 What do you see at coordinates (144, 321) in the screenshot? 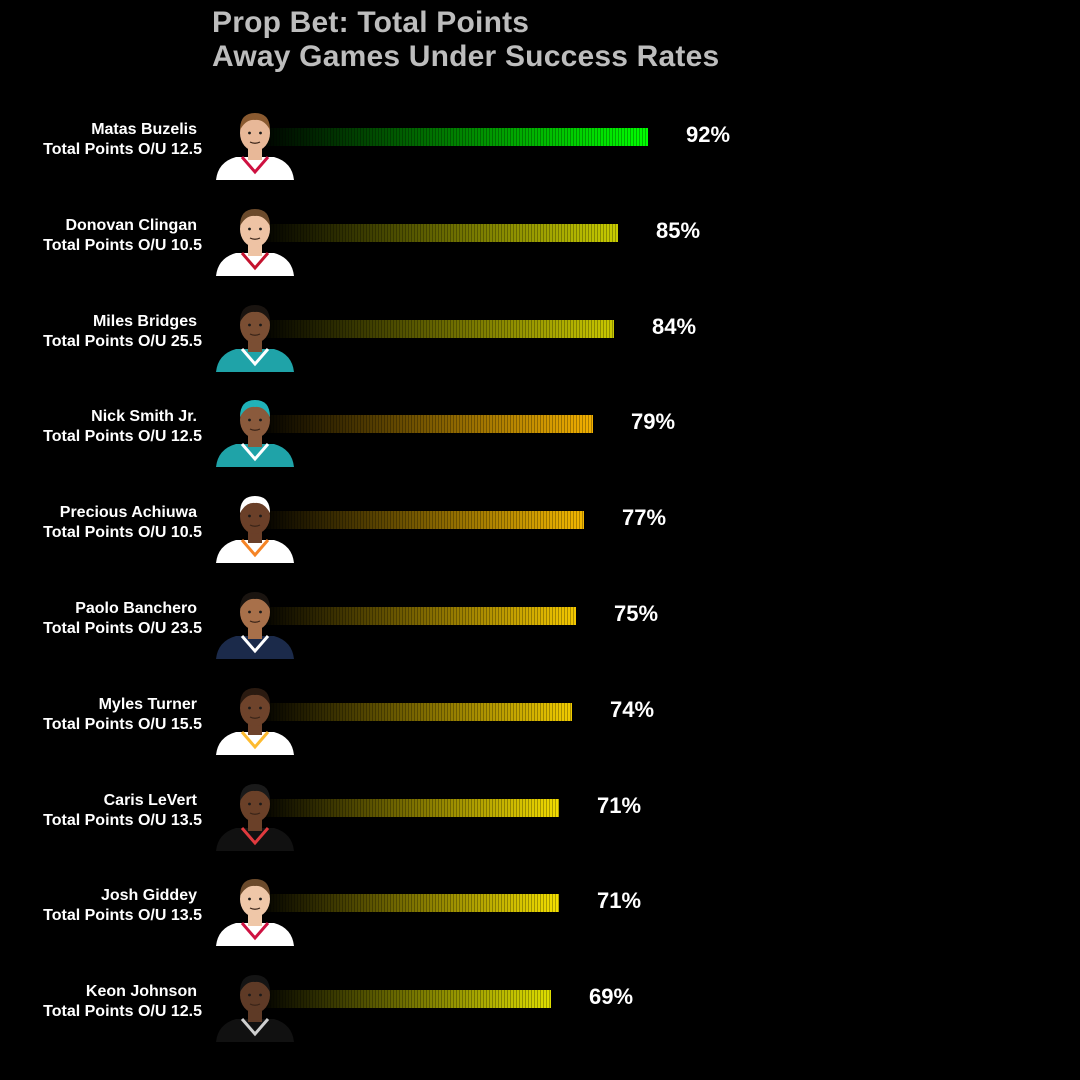
I see `player-name: Miles Bridges` at bounding box center [144, 321].